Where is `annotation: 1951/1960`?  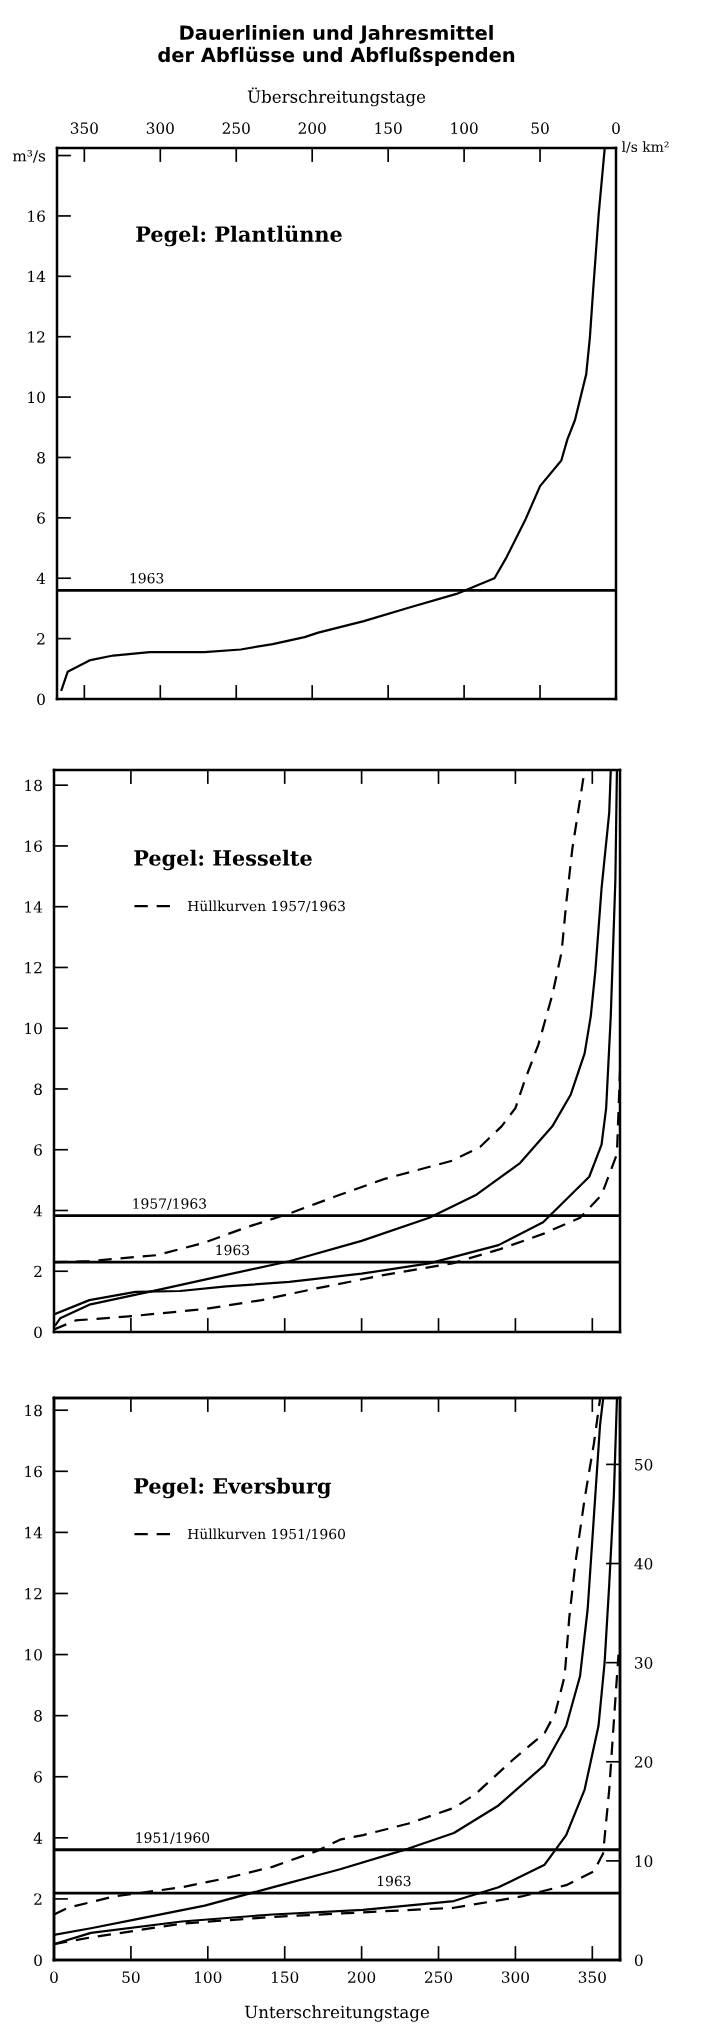 annotation: 1951/1960 is located at coordinates (173, 1838).